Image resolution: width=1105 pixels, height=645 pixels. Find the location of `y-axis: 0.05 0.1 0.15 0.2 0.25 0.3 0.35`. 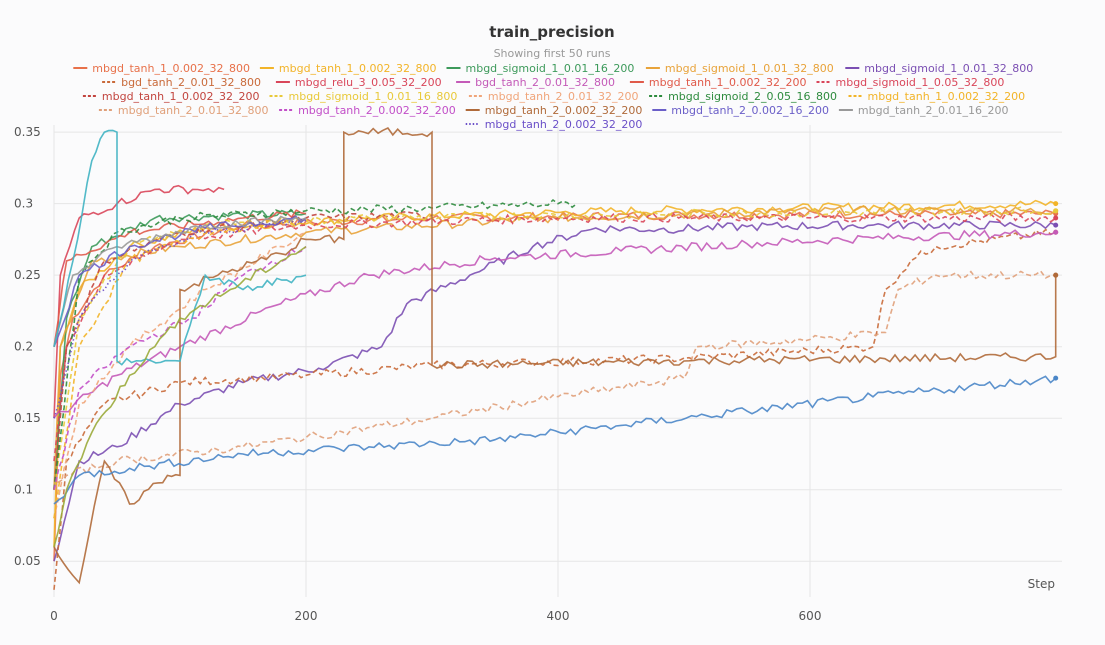

y-axis: 0.05 0.1 0.15 0.2 0.25 0.3 0.35 is located at coordinates (27, 346).